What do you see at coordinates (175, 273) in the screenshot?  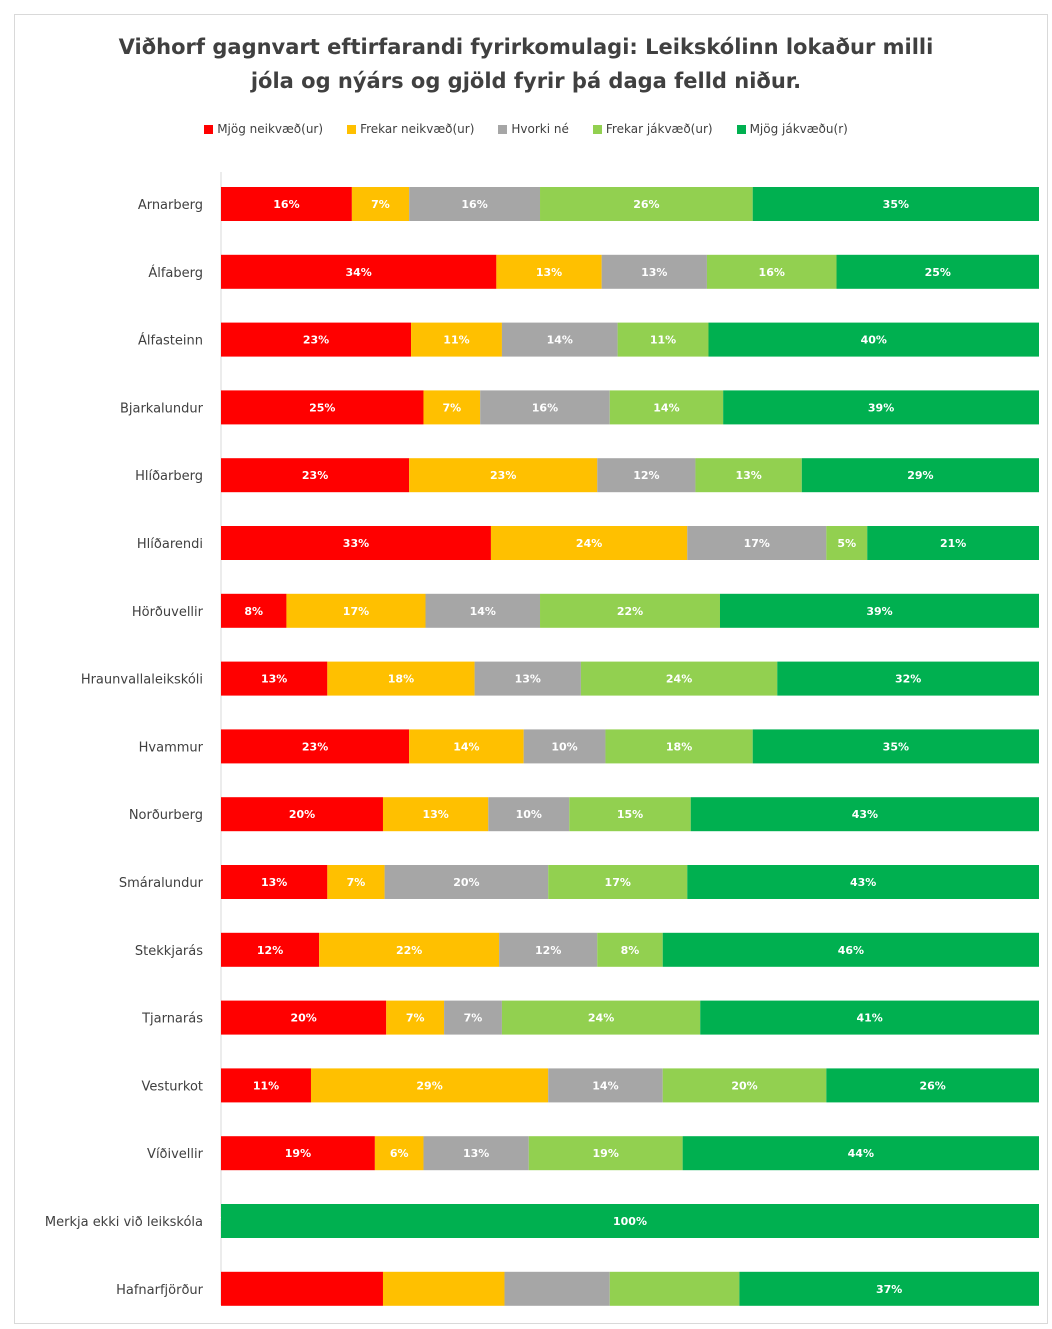 I see `category-label: Álfaberg` at bounding box center [175, 273].